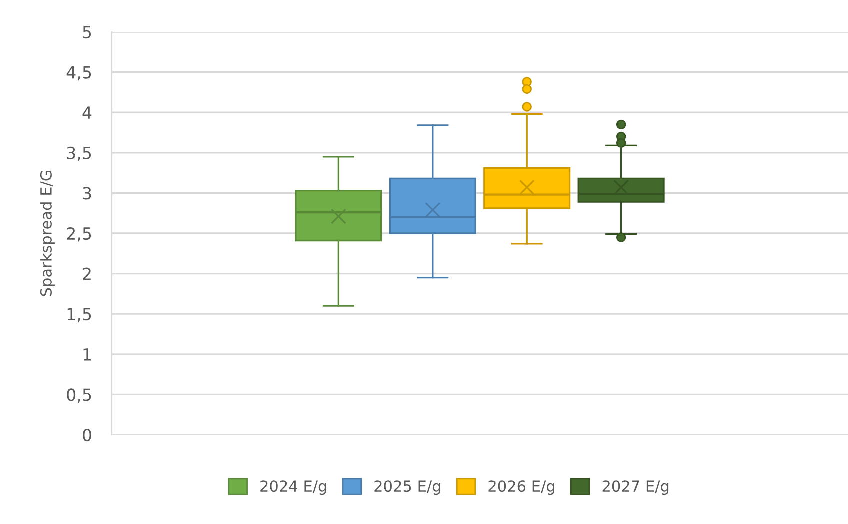  What do you see at coordinates (87, 193) in the screenshot?
I see `y-tick-label: 3` at bounding box center [87, 193].